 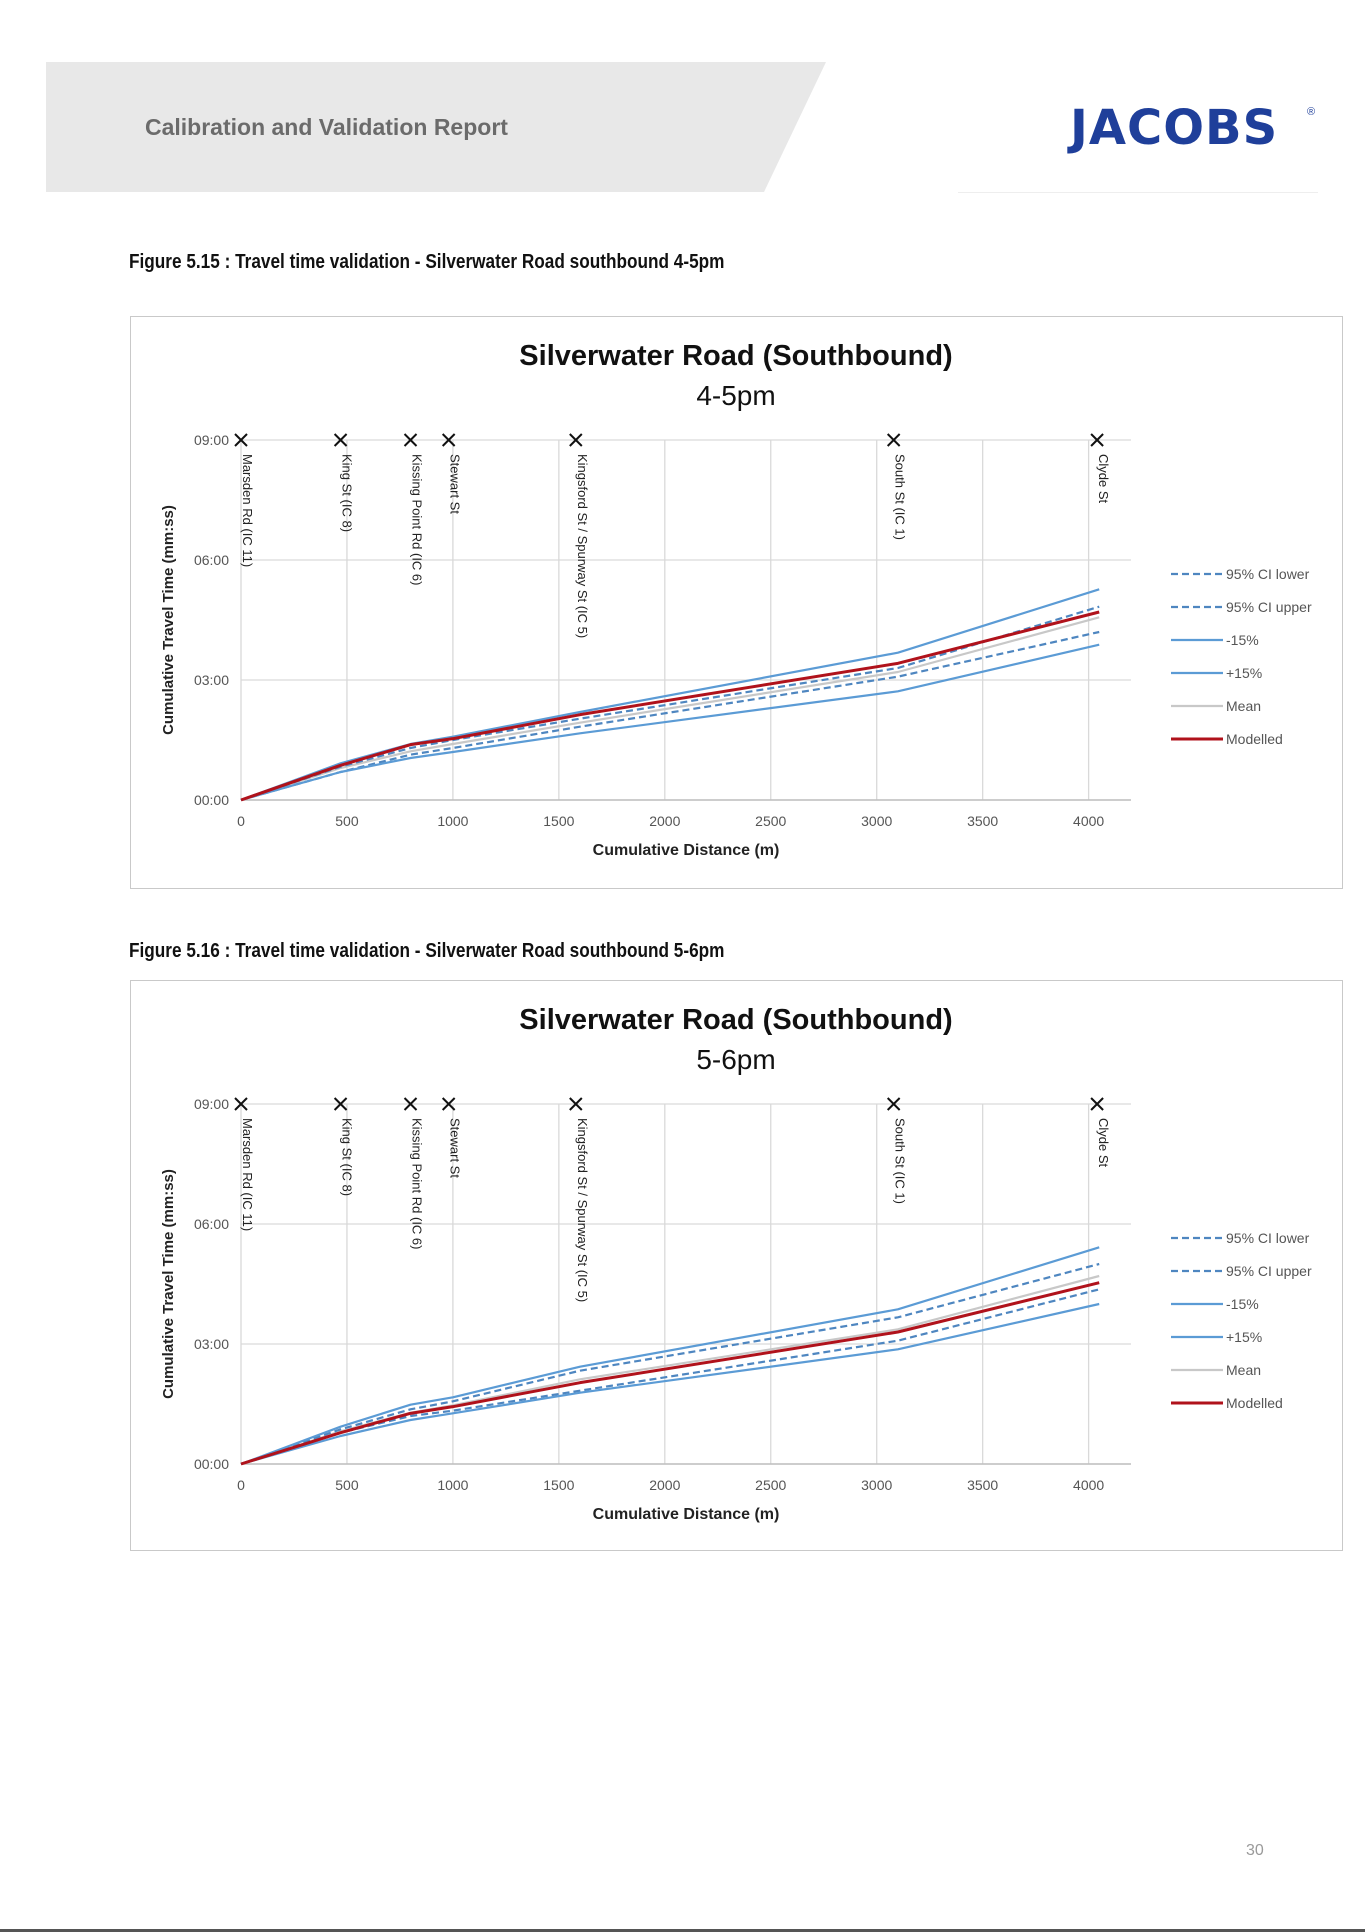 What do you see at coordinates (735, 1059) in the screenshot?
I see `chart-subtitle: 5-6pm` at bounding box center [735, 1059].